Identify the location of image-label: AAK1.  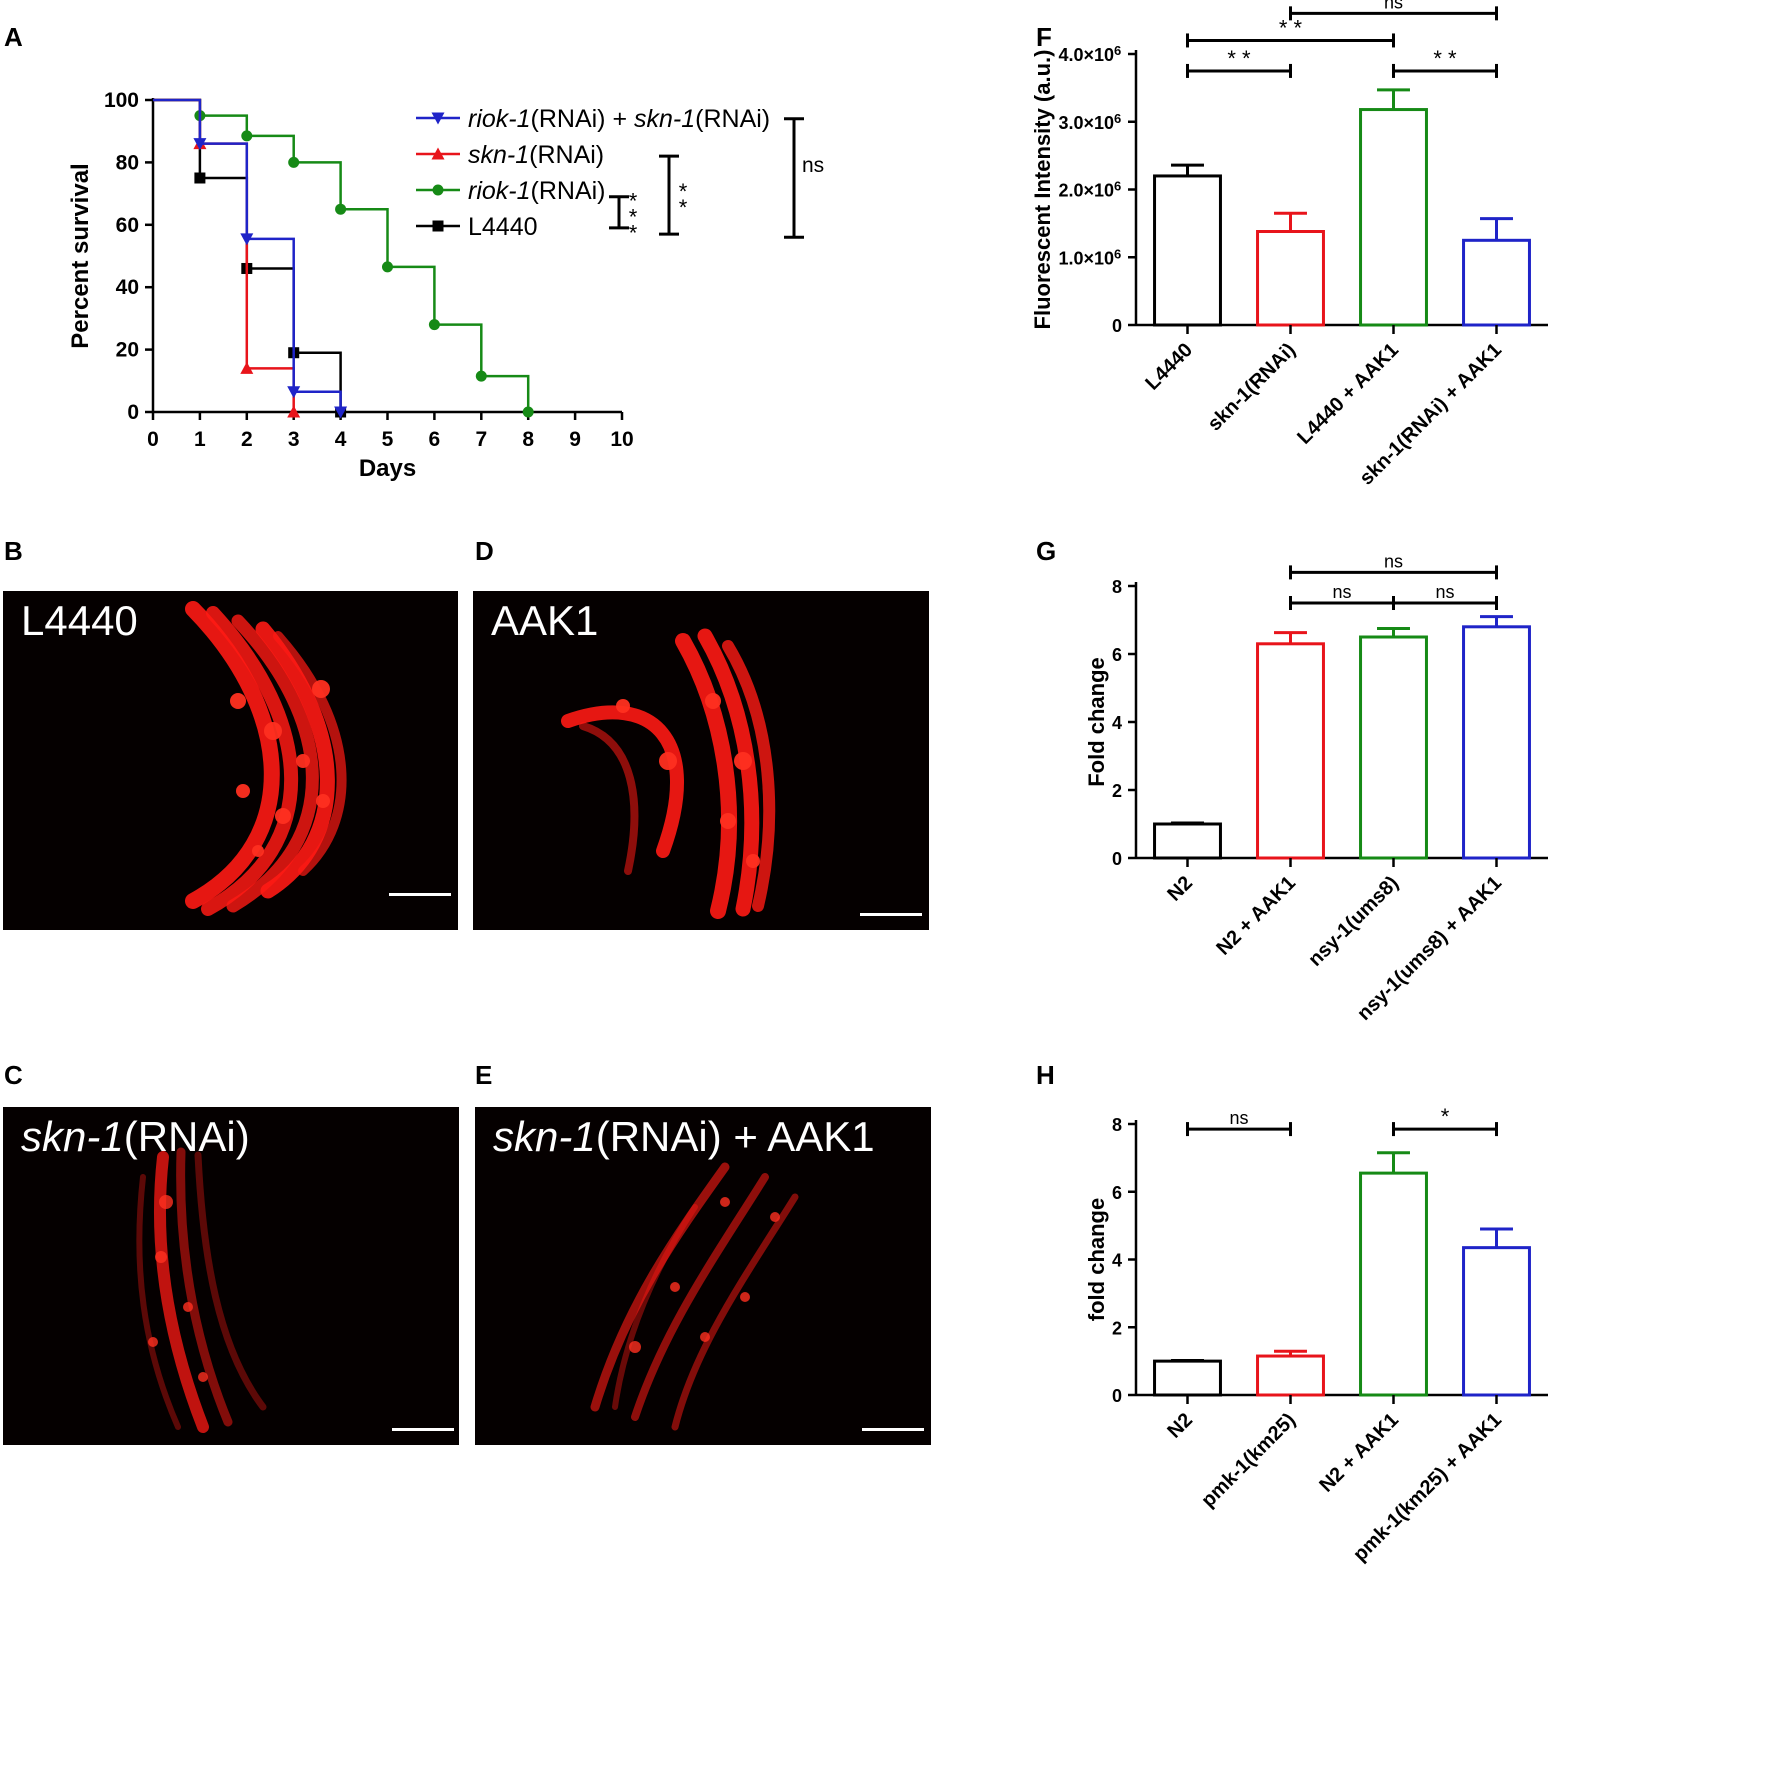
(545, 620).